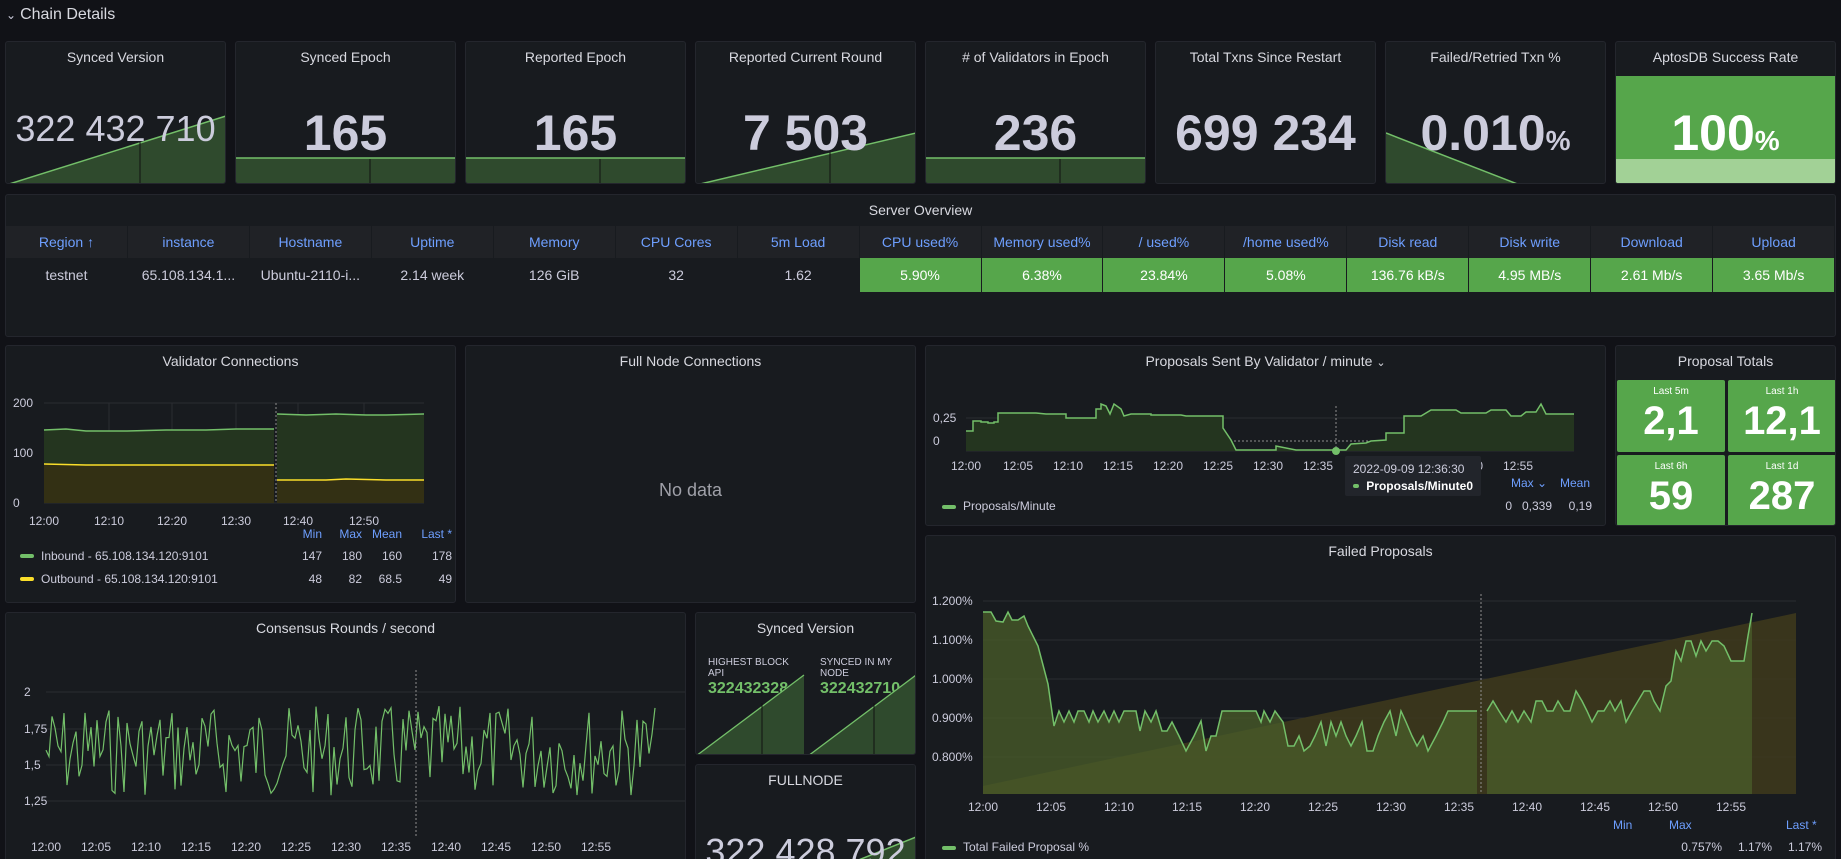 The image size is (1841, 859). I want to click on column-header: Disk read, so click(1408, 242).